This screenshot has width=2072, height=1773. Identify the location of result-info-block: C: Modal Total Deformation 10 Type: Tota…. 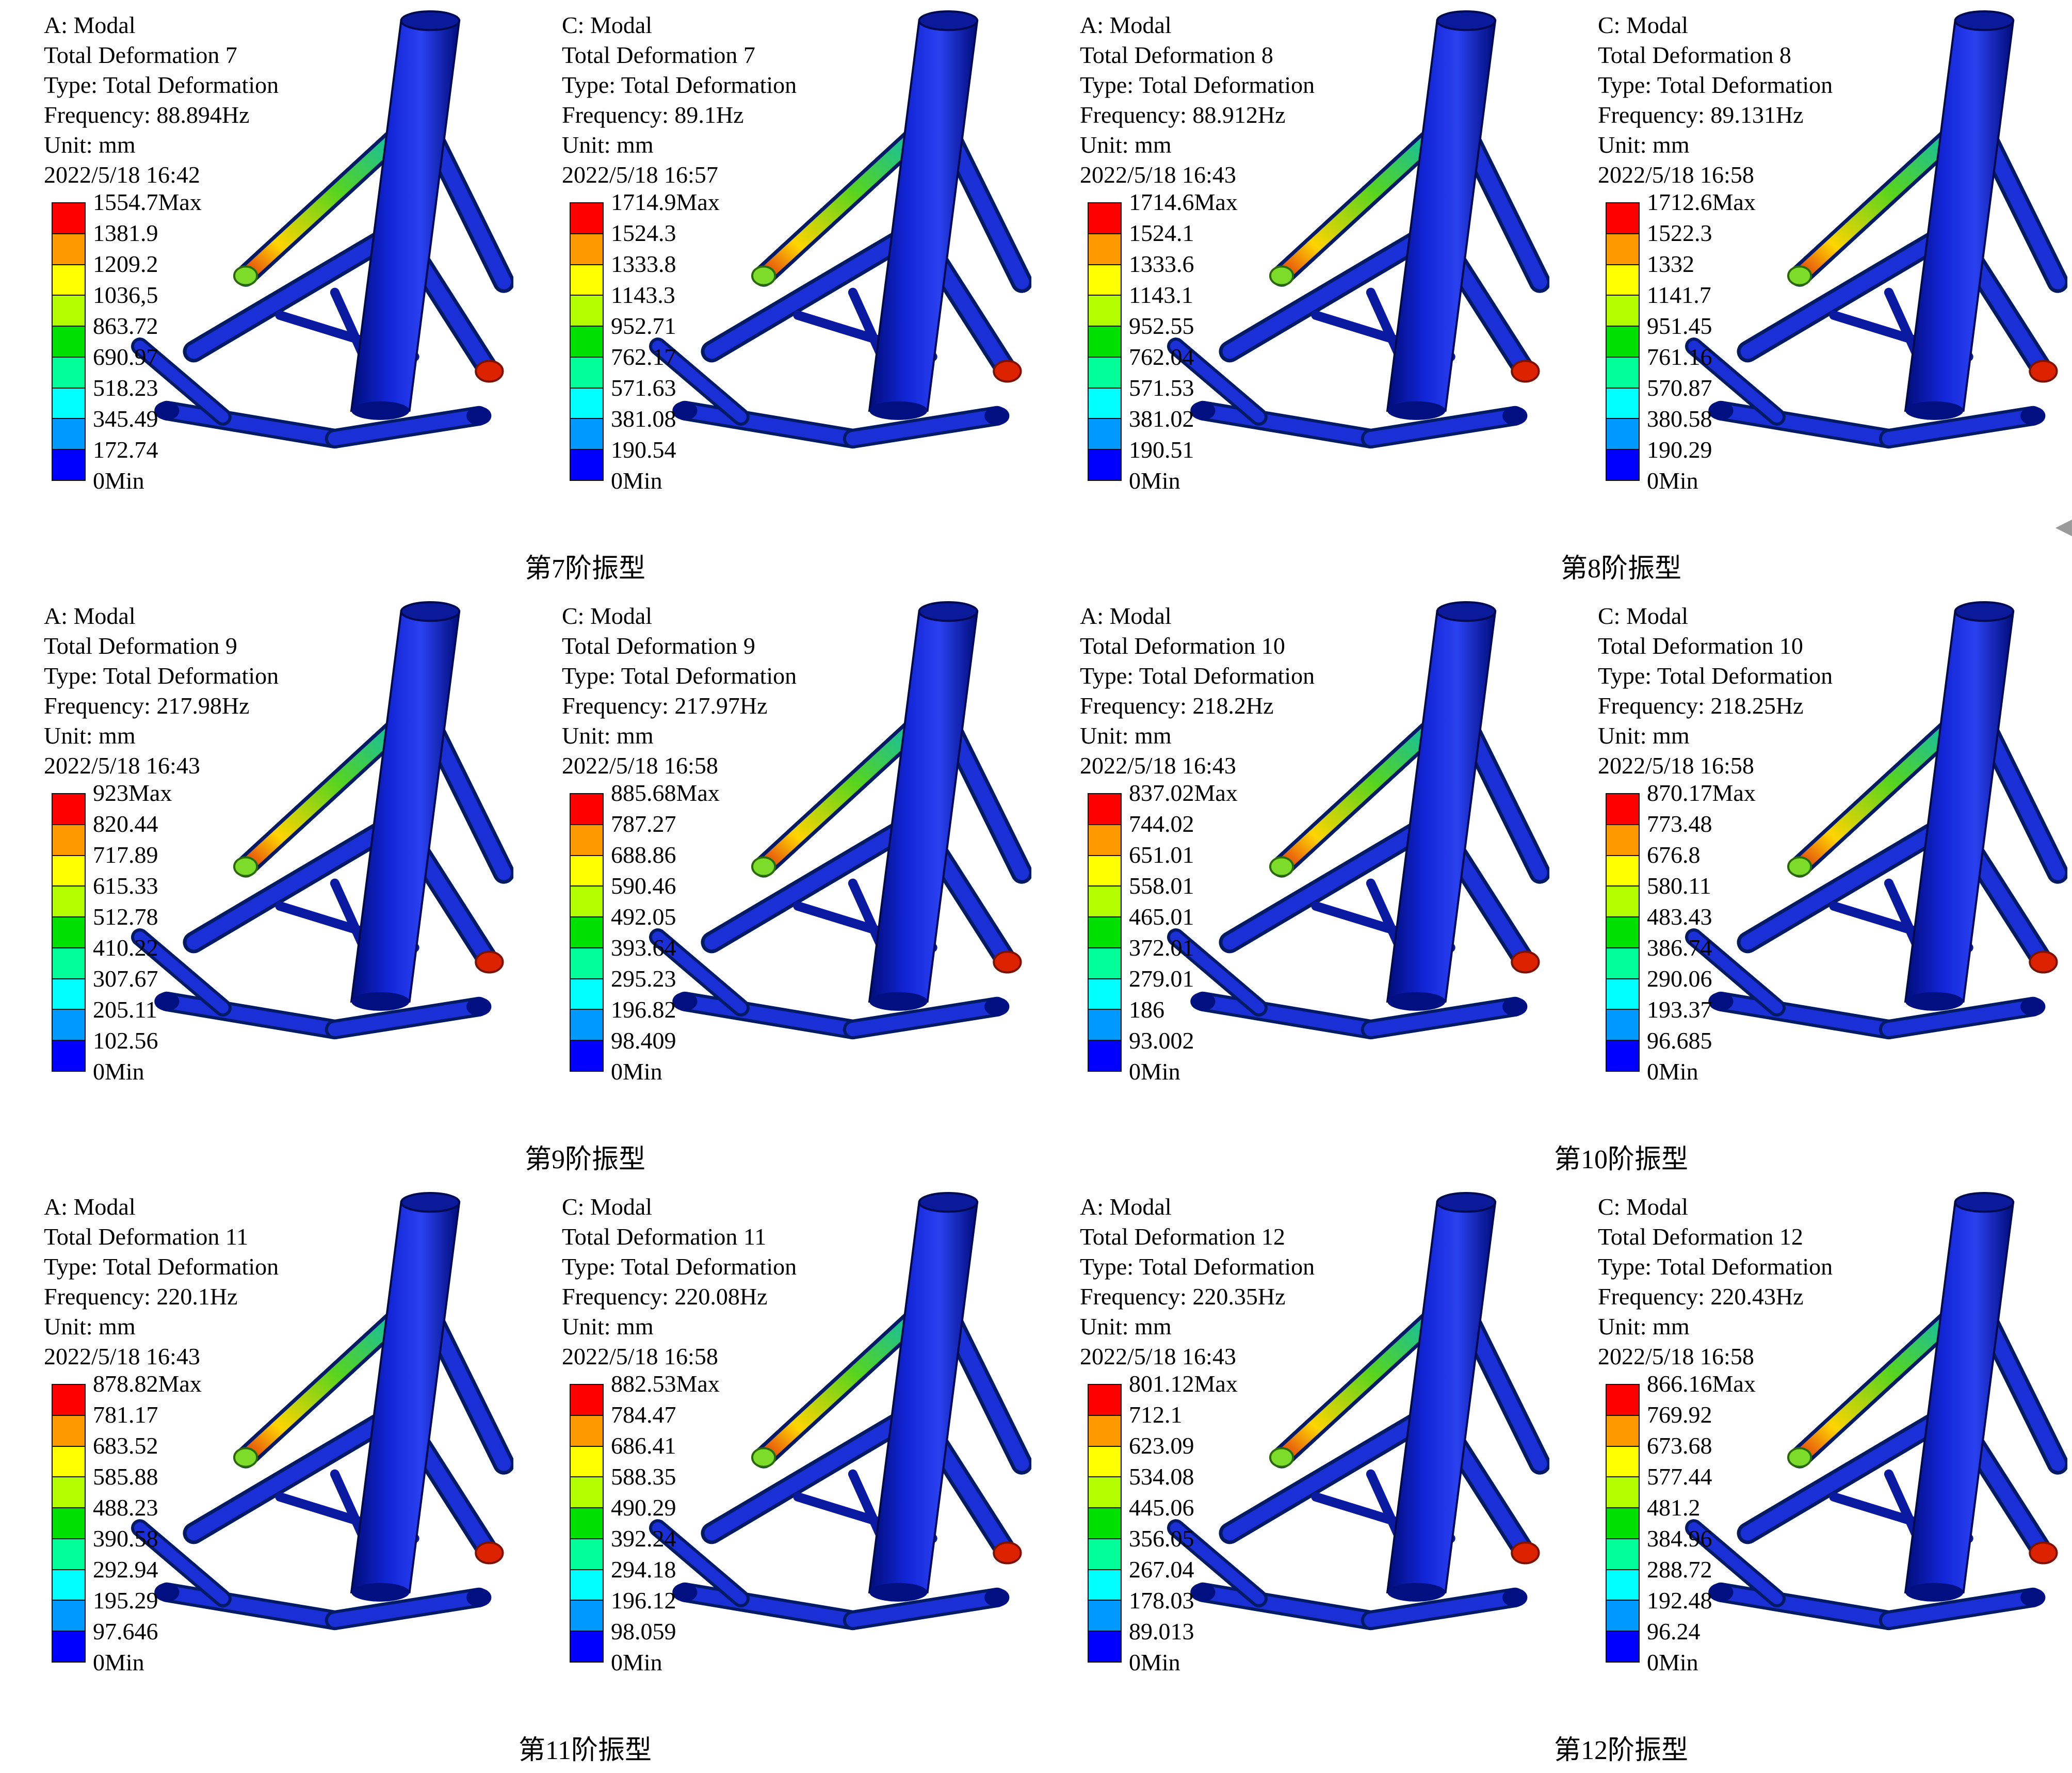
(1715, 691).